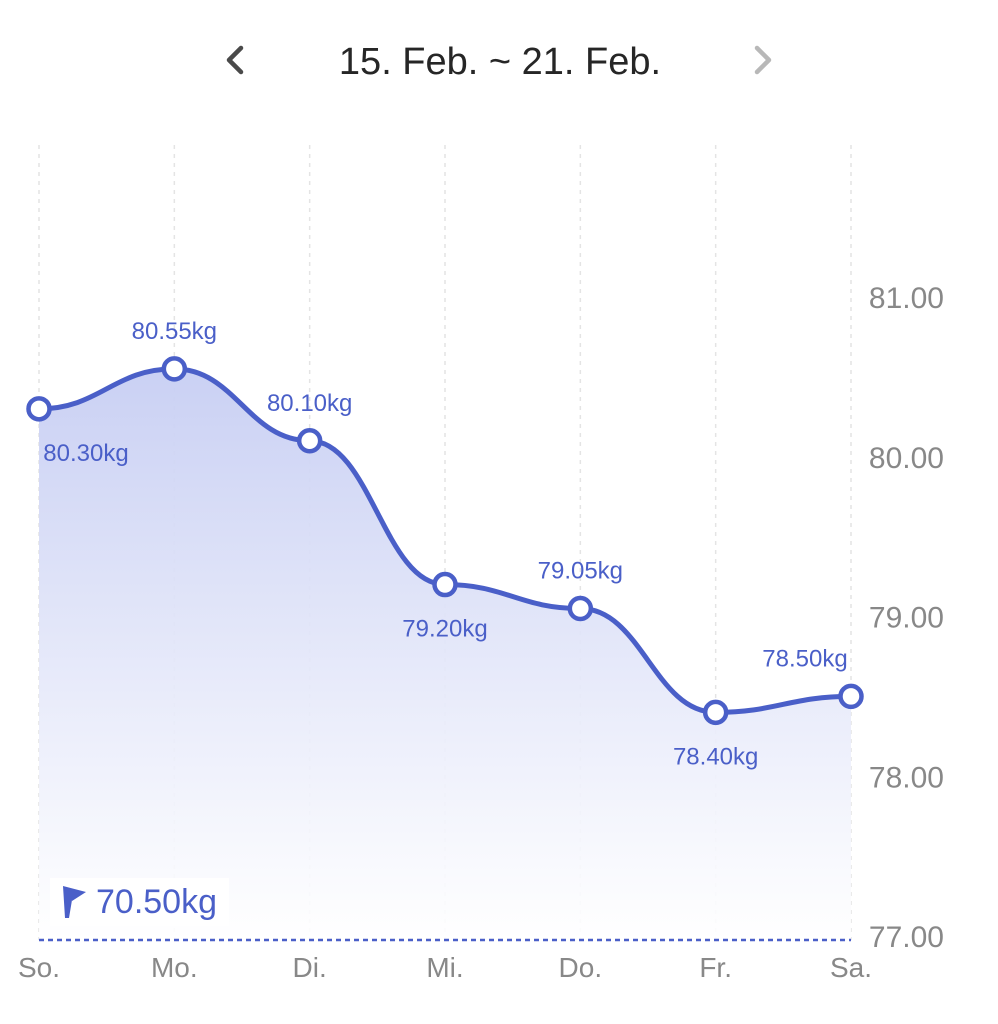 Image resolution: width=998 pixels, height=1024 pixels. Describe the element at coordinates (906, 298) in the screenshot. I see `y-tick-label-4: 81.00` at that location.